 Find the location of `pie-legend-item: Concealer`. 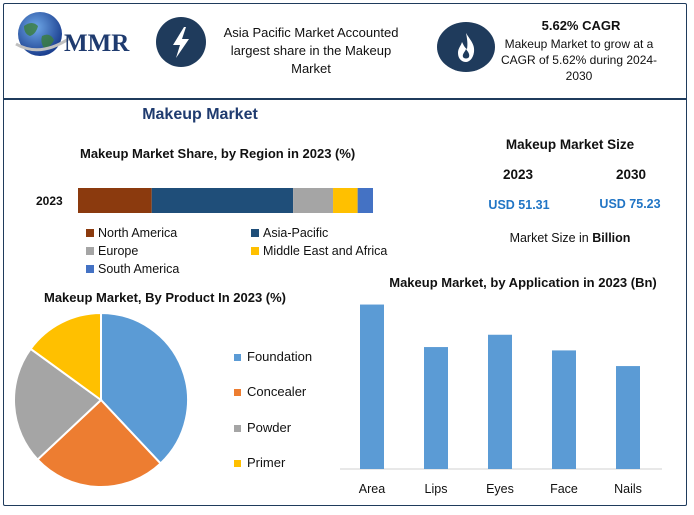

pie-legend-item: Concealer is located at coordinates (270, 392).